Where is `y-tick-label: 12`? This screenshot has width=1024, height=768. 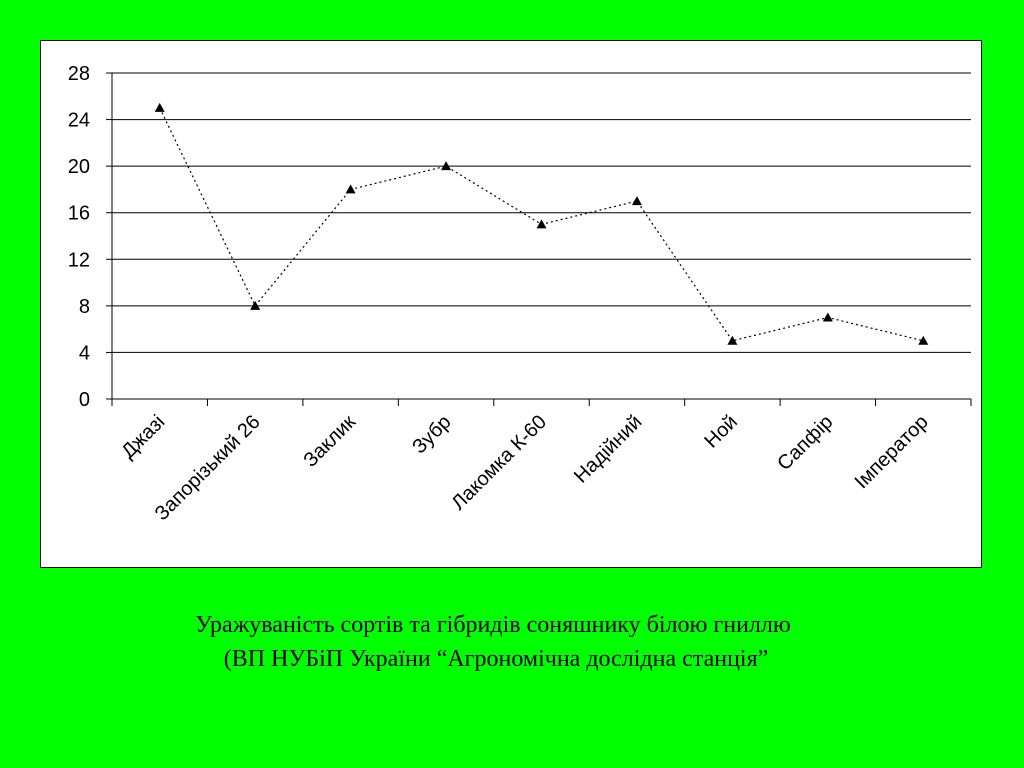
y-tick-label: 12 is located at coordinates (79, 260).